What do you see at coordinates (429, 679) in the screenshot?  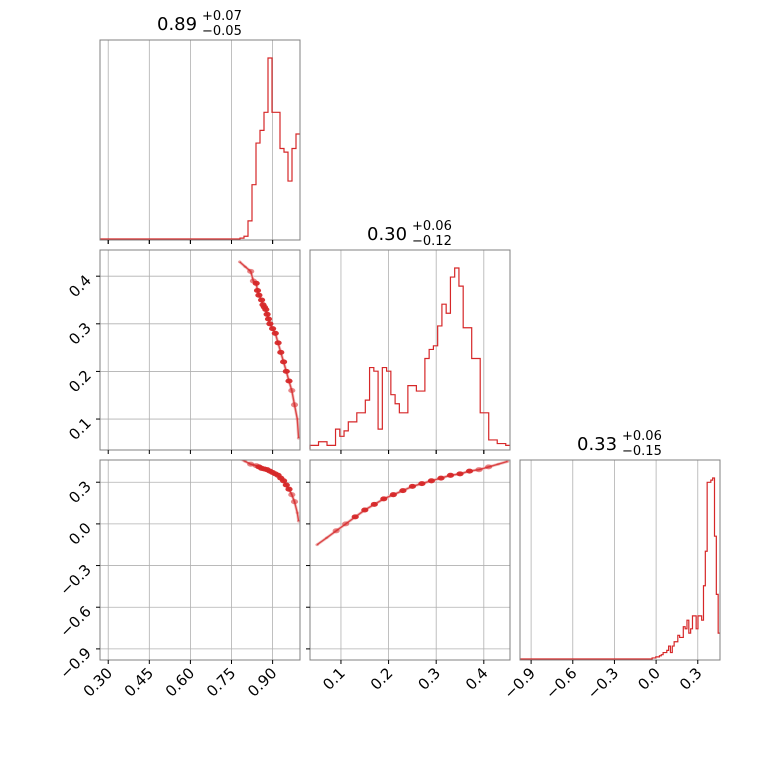 I see `x-tick-label: 0.3` at bounding box center [429, 679].